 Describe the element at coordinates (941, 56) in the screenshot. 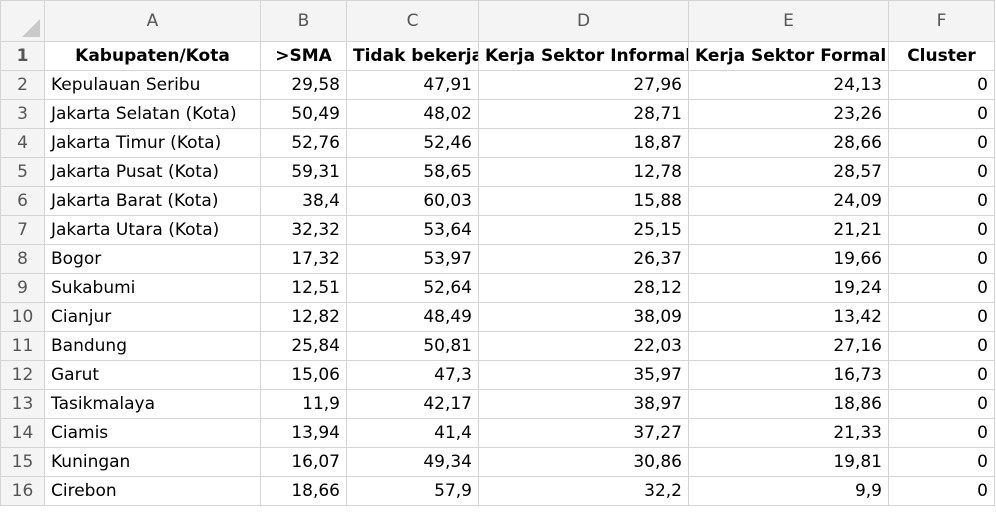

I see `cell-header-cluster: Cluster` at that location.